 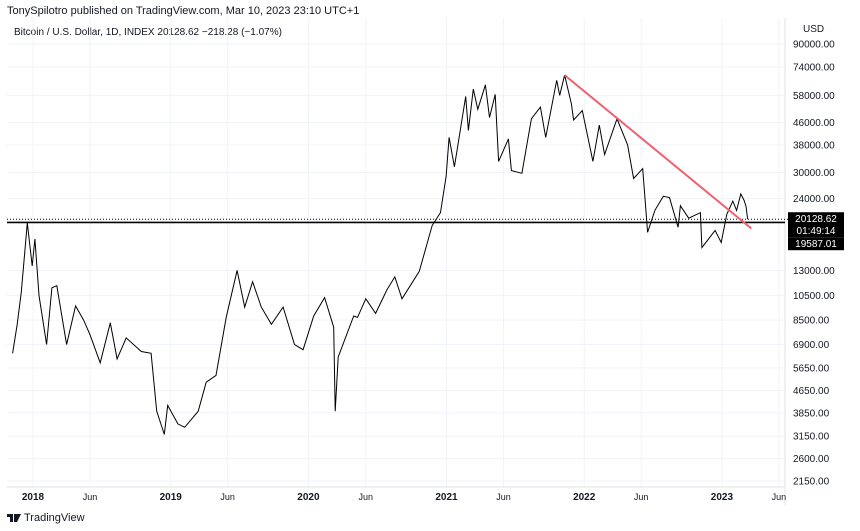 I want to click on countdown-value: 01:49:14, so click(x=816, y=231).